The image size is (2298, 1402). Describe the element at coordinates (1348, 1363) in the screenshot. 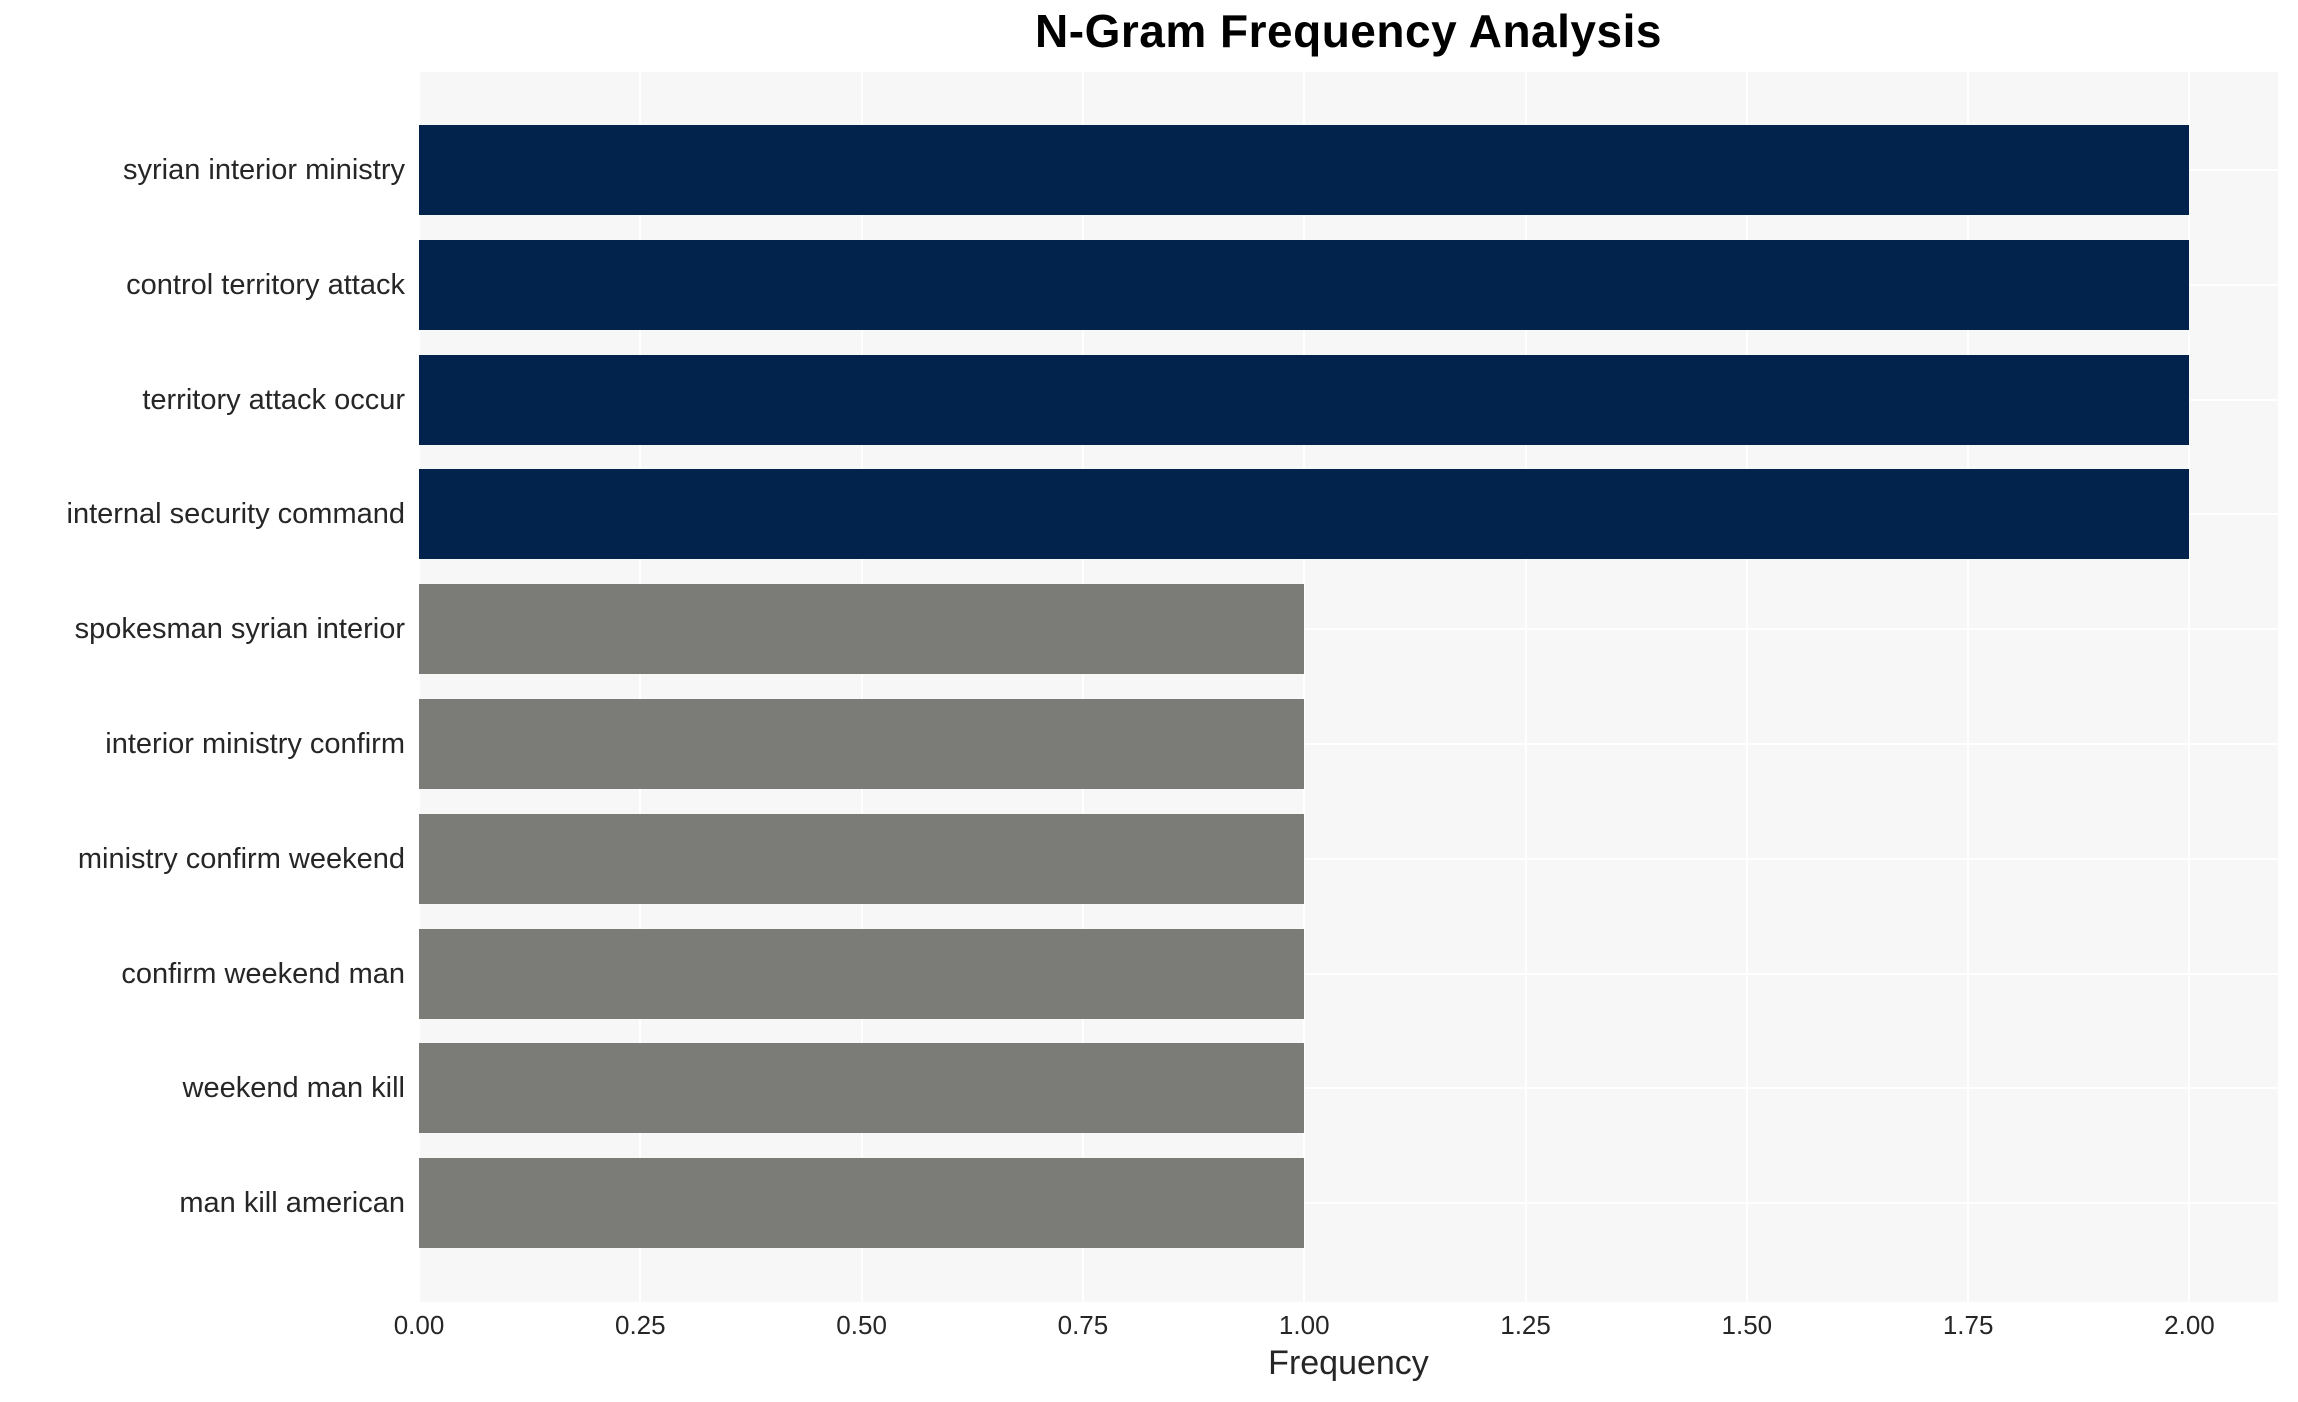

I see `x-axis-title: Frequency` at that location.